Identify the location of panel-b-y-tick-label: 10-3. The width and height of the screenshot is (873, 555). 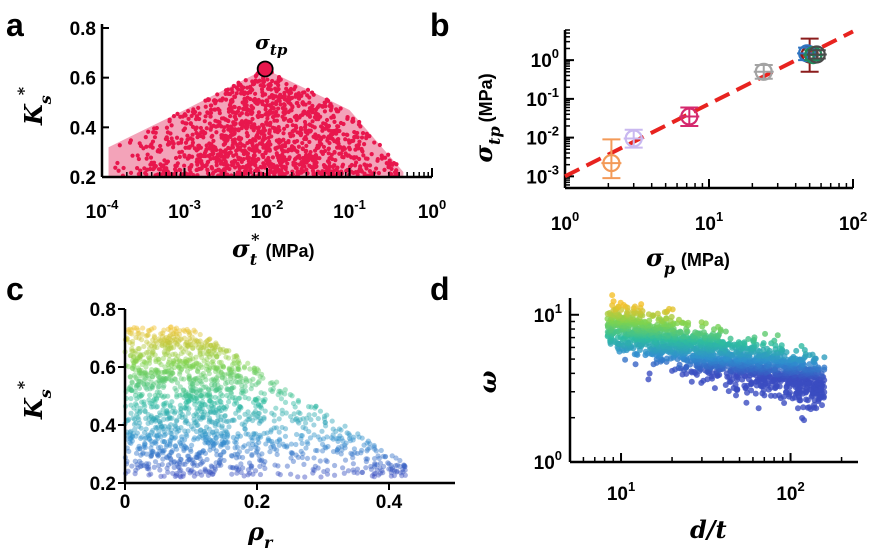
(542, 175).